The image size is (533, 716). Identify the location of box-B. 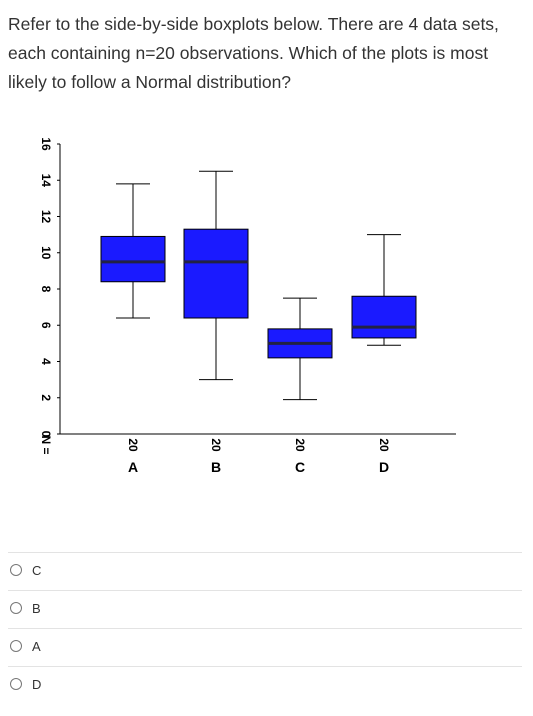
(216, 273).